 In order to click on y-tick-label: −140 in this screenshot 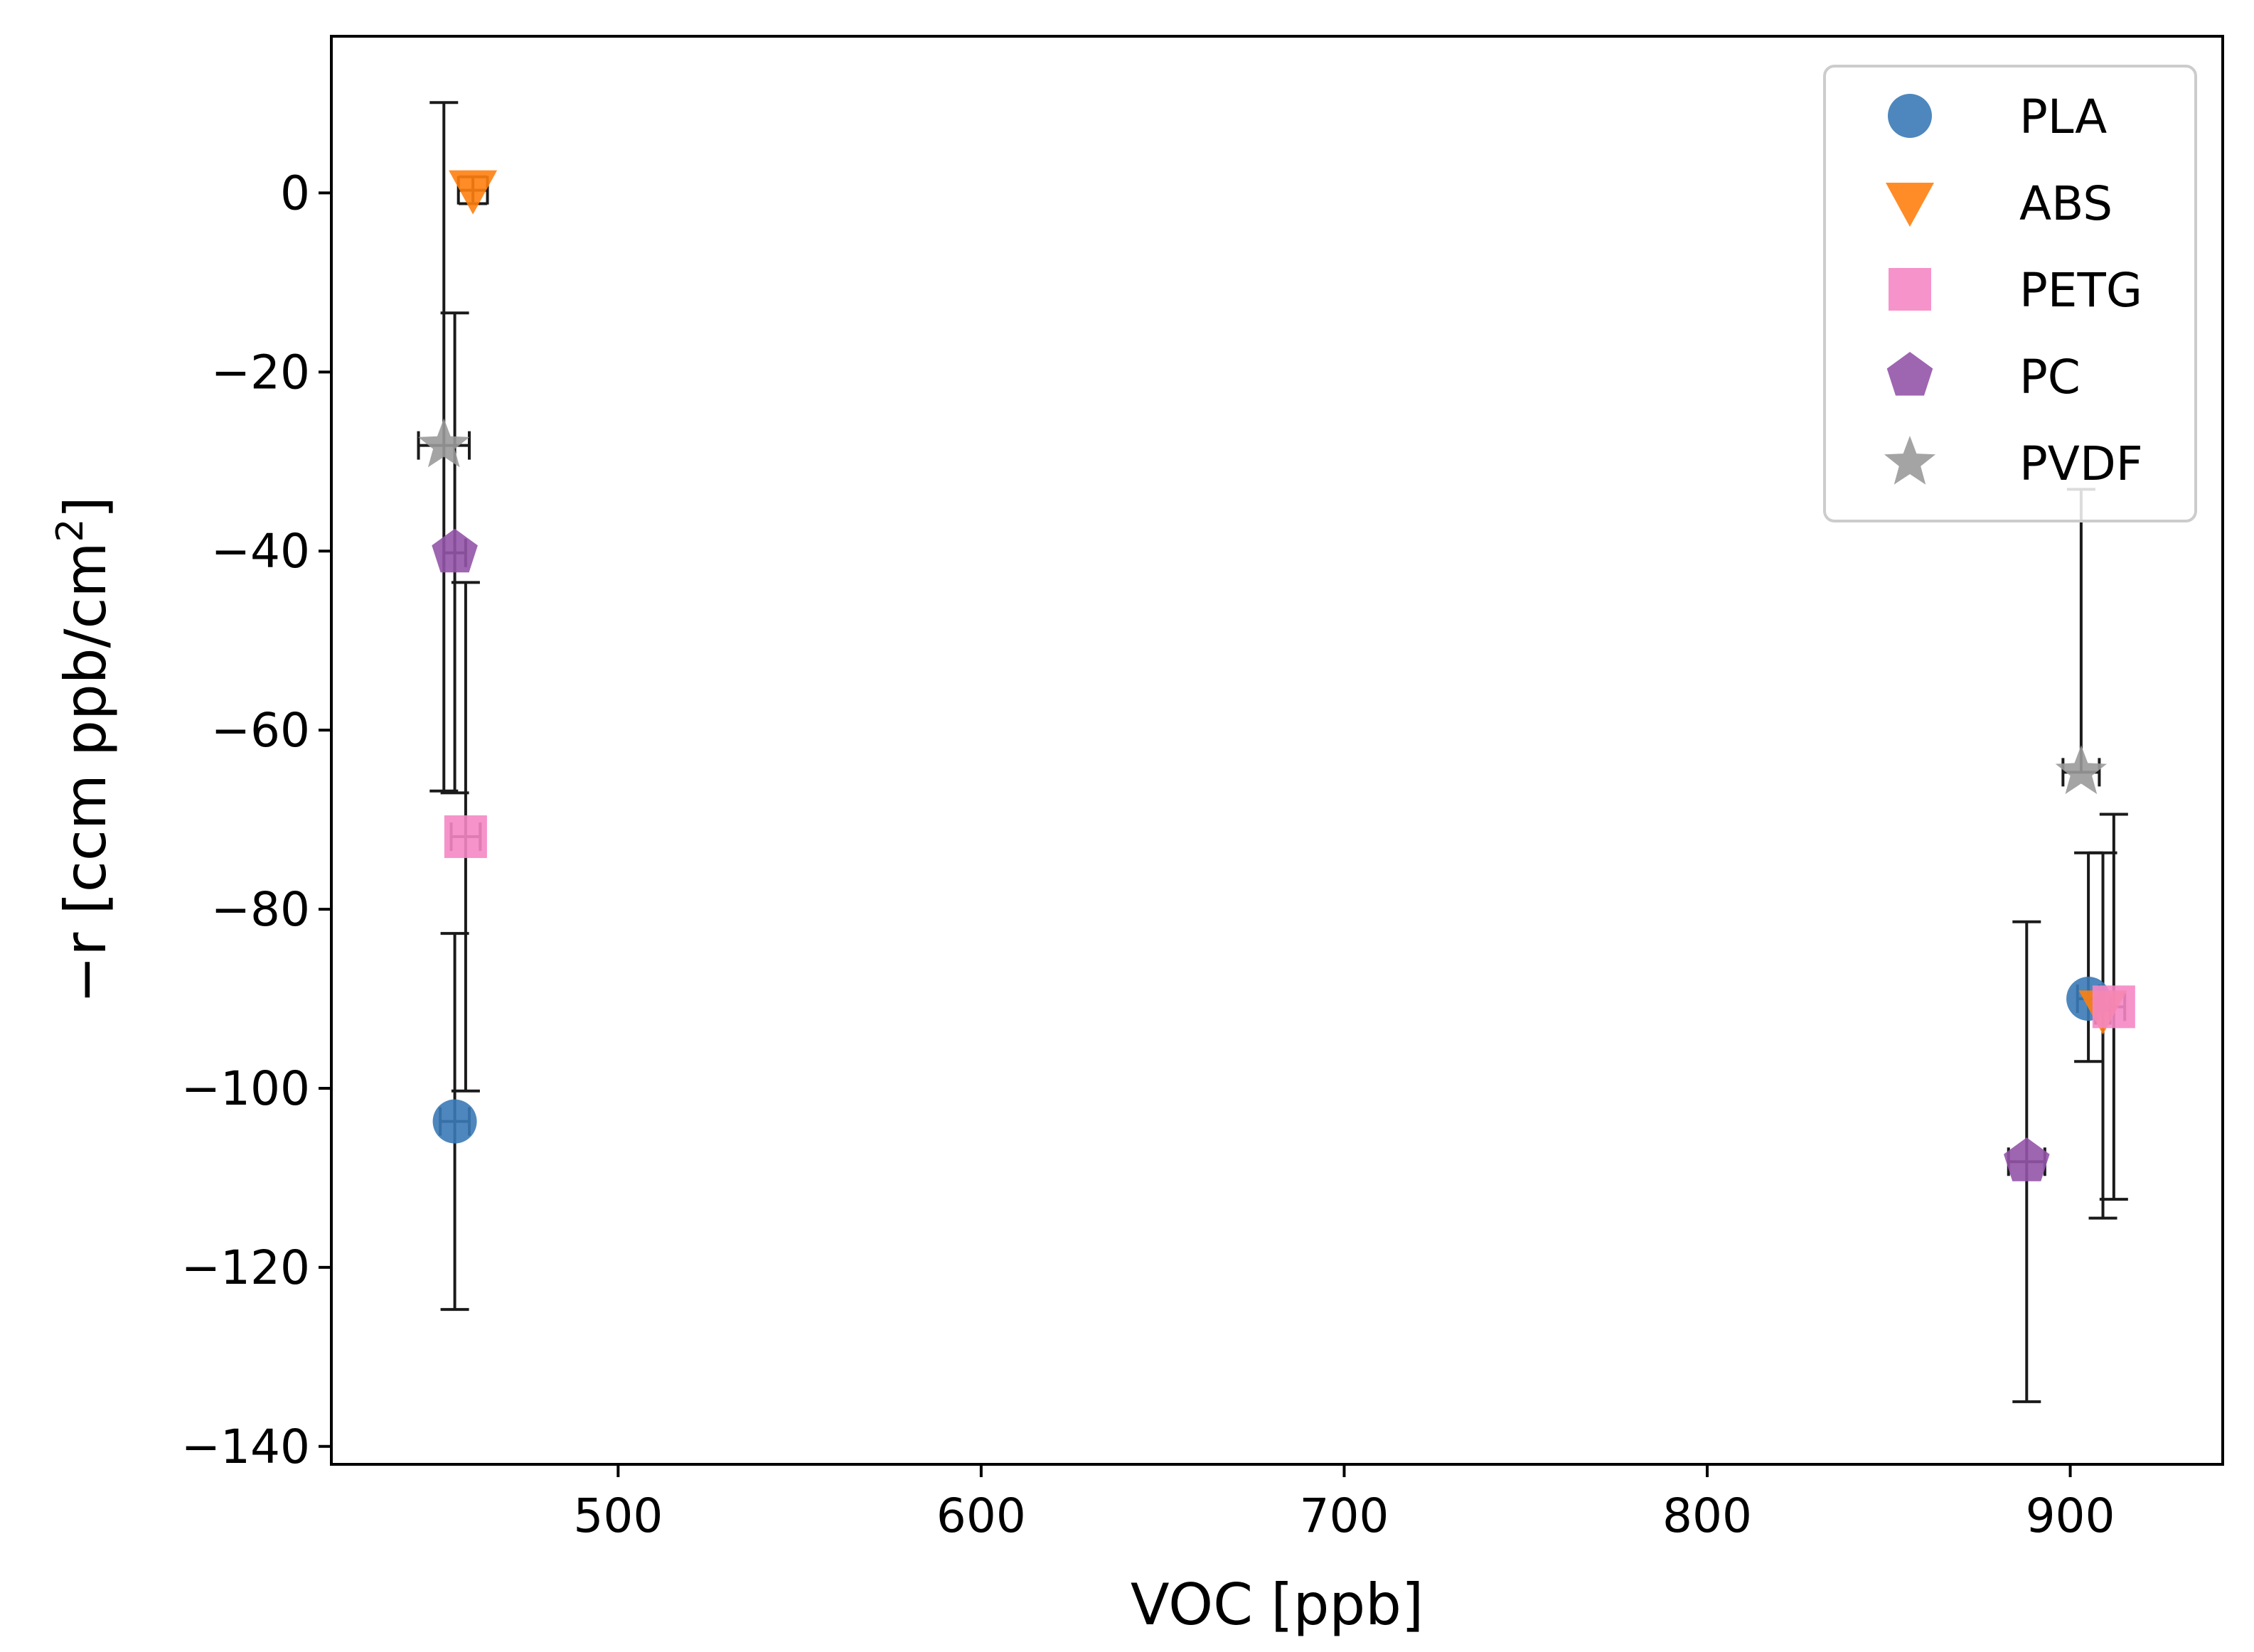, I will do `click(245, 1447)`.